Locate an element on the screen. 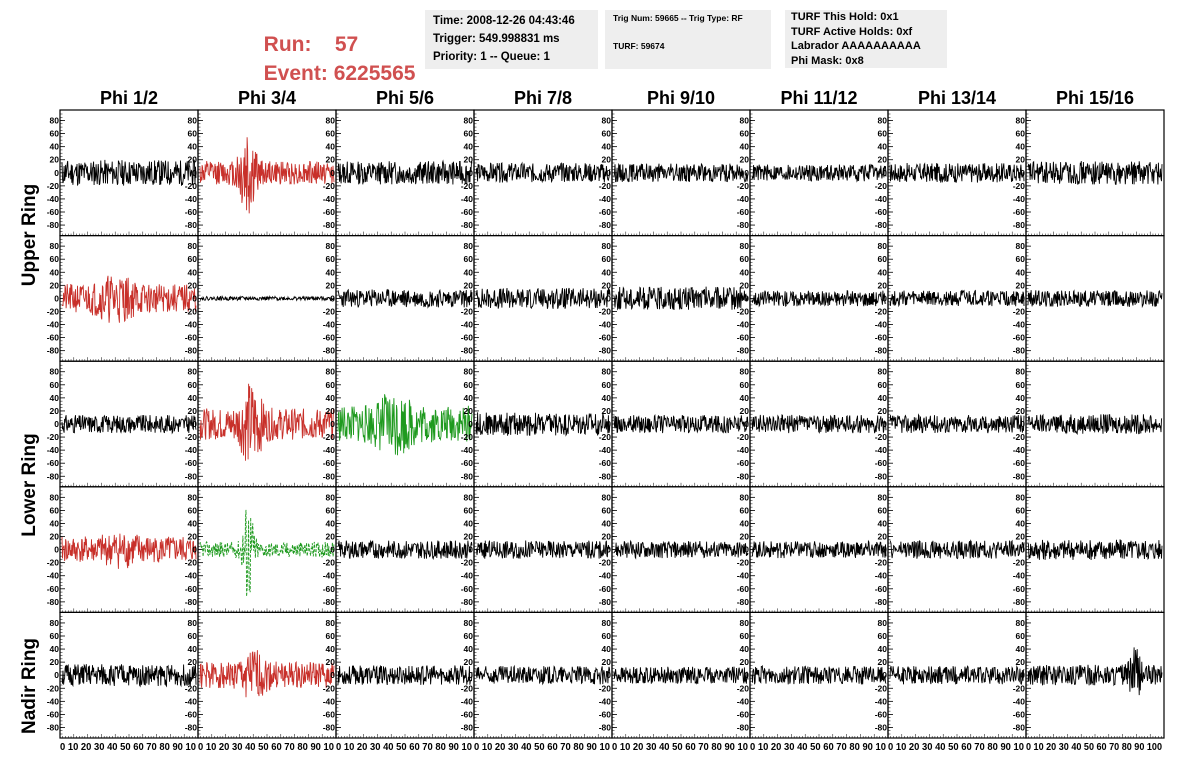 The width and height of the screenshot is (1196, 772). x-tick-labels: 0 10 20 30 40 50 60 70 80 90 10 is located at coordinates (680, 747).